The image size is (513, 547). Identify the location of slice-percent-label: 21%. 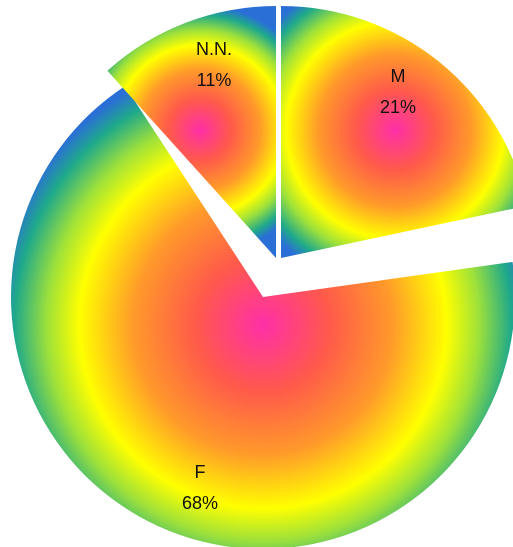
(398, 107).